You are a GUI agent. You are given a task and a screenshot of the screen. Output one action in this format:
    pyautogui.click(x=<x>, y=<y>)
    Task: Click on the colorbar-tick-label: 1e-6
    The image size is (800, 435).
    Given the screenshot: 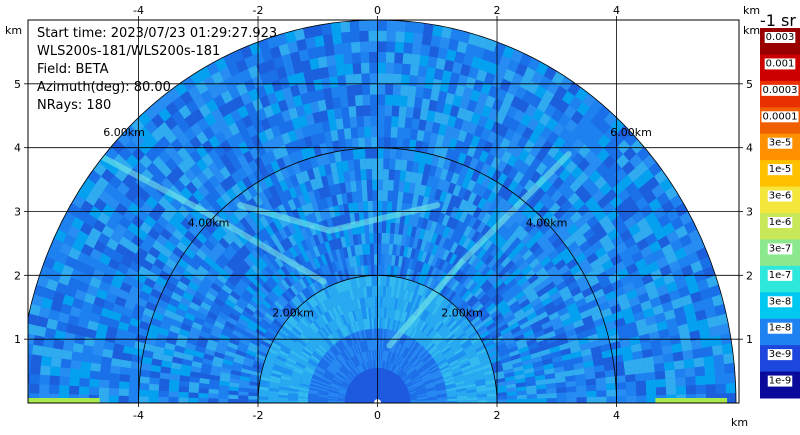 What is the action you would take?
    pyautogui.click(x=780, y=222)
    